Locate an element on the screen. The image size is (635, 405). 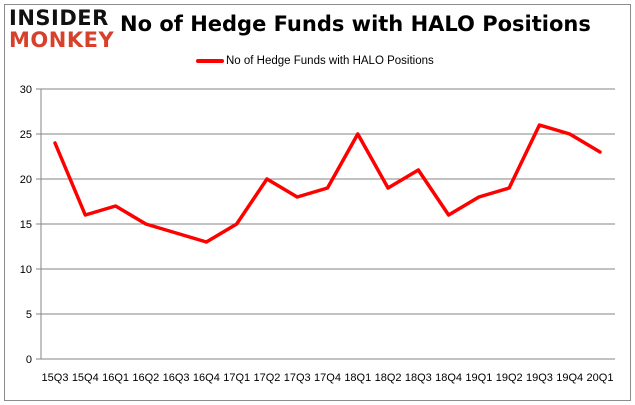
legend-label: No of Hedge Funds with HALO Positions is located at coordinates (330, 61).